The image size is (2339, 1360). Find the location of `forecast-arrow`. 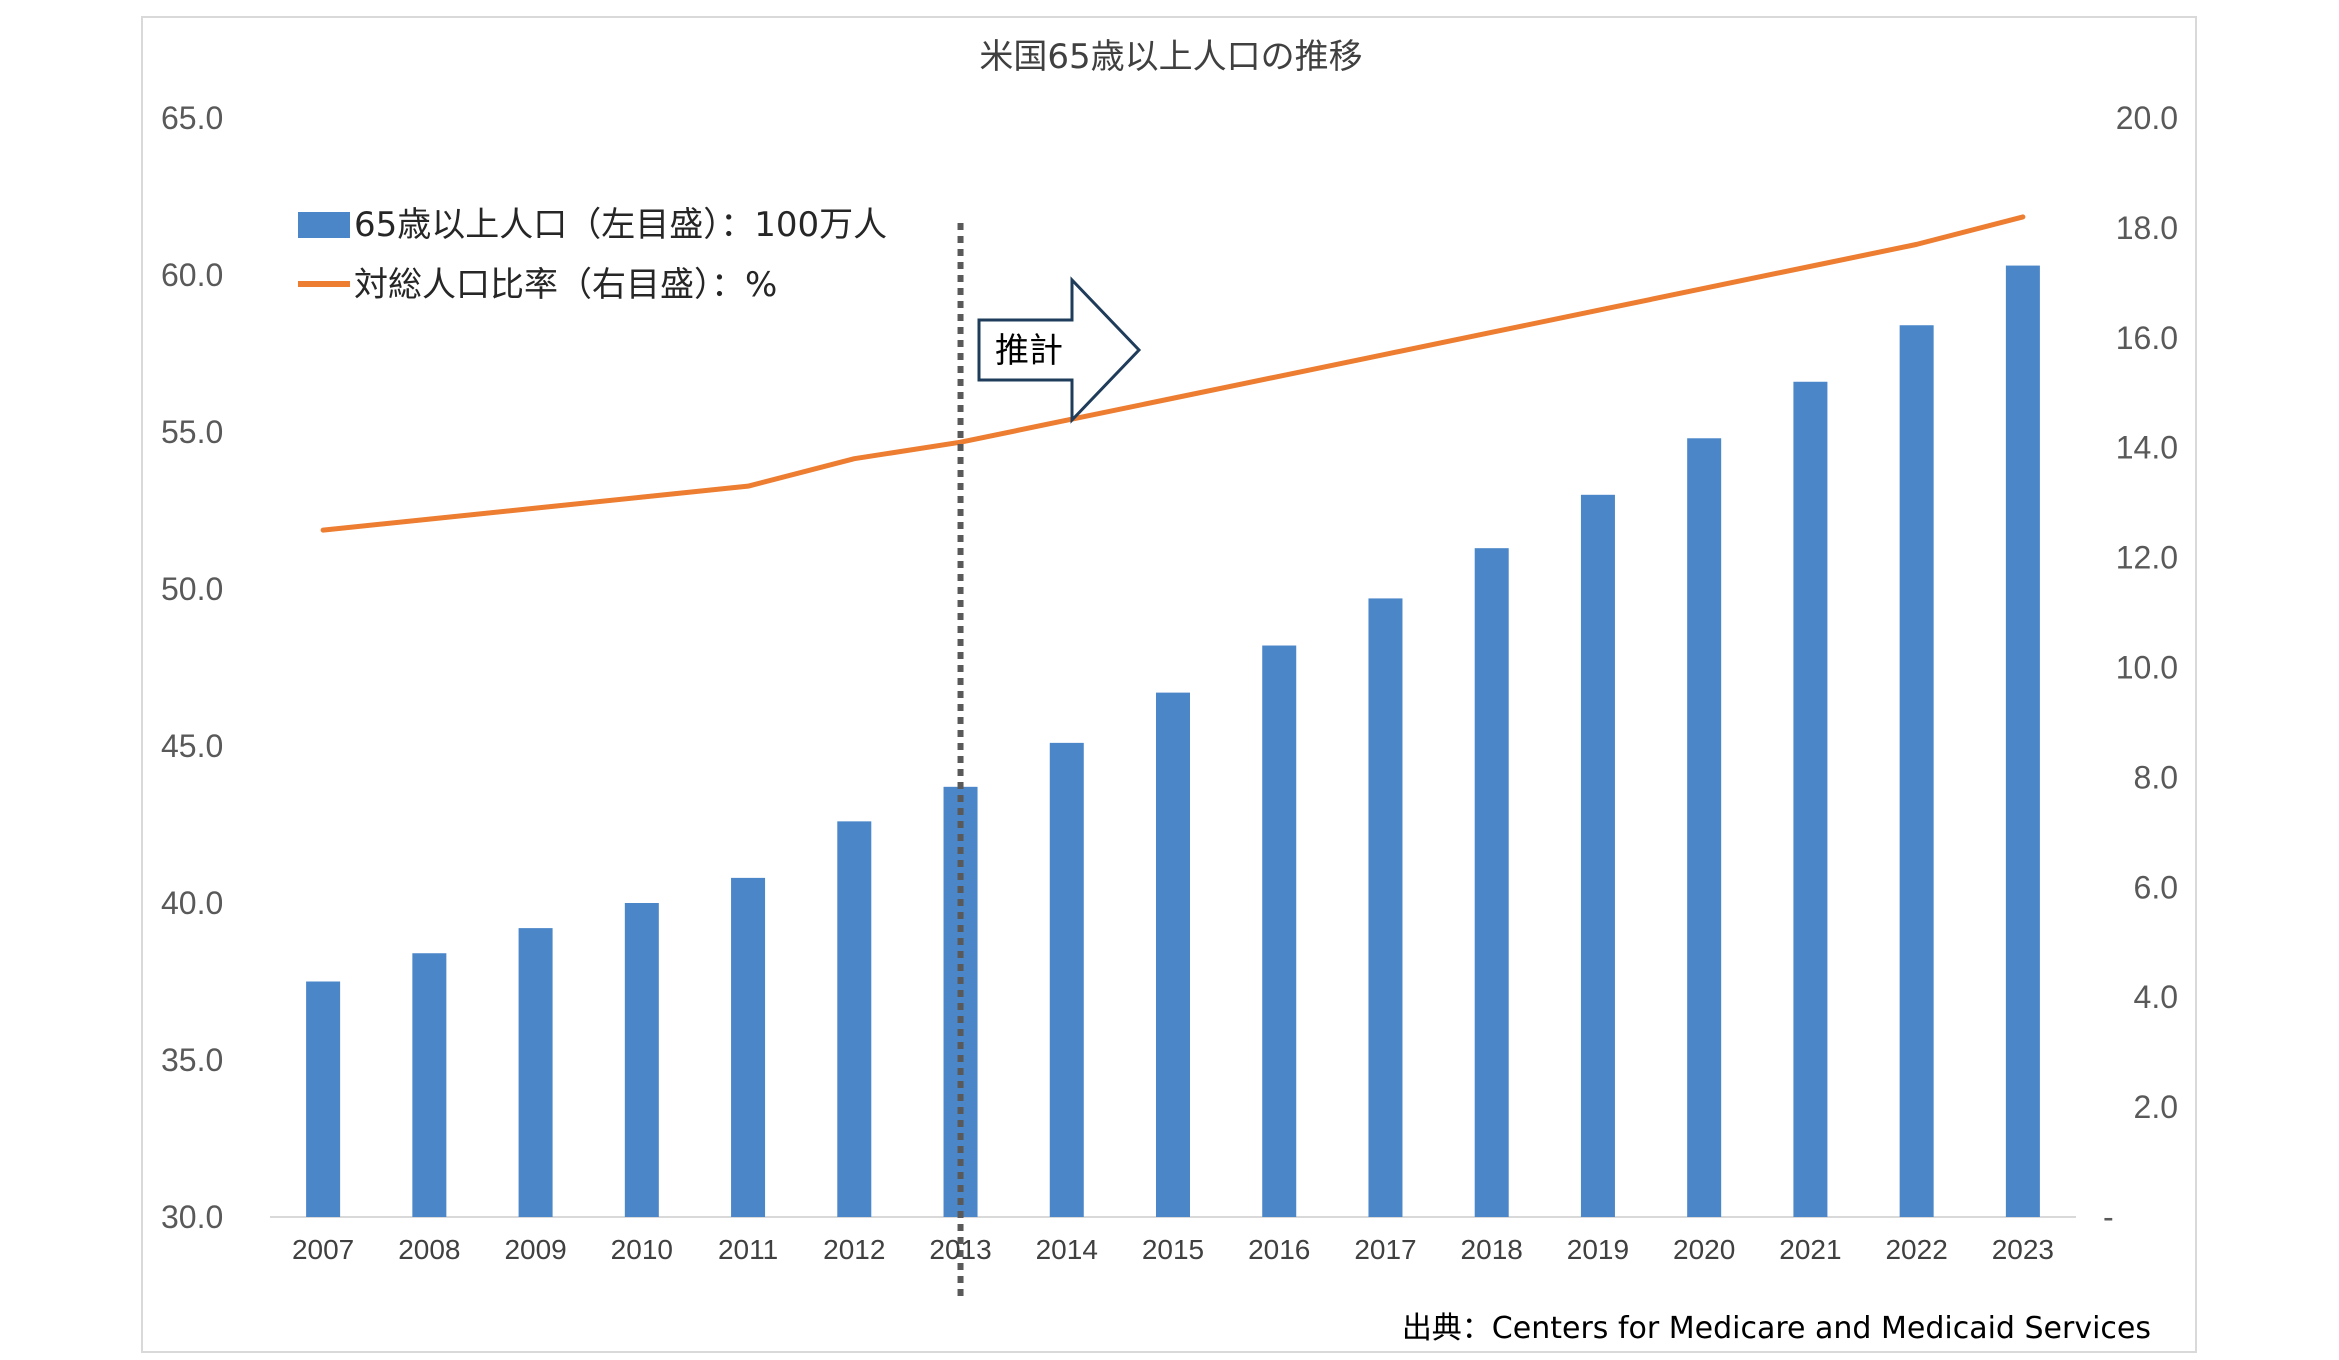

forecast-arrow is located at coordinates (1059, 350).